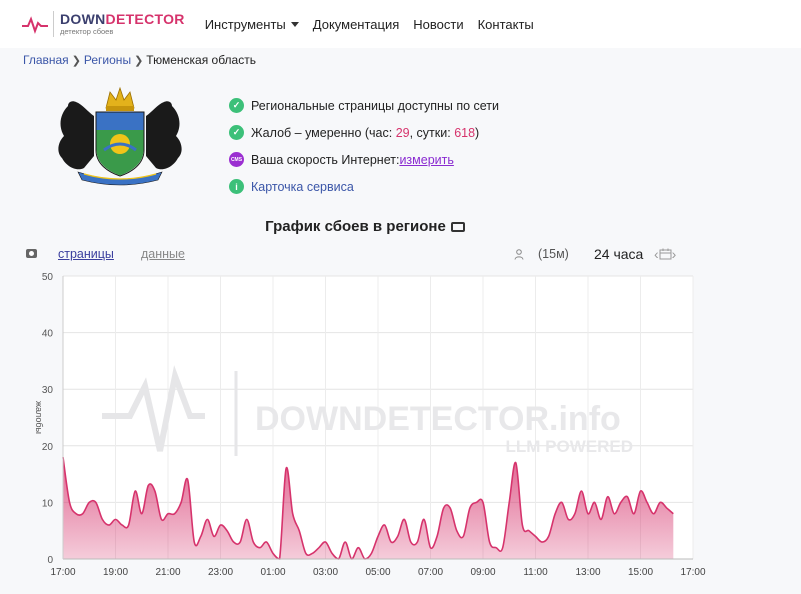 The width and height of the screenshot is (801, 594). Describe the element at coordinates (535, 572) in the screenshot. I see `x-tick-label: 11:00` at that location.